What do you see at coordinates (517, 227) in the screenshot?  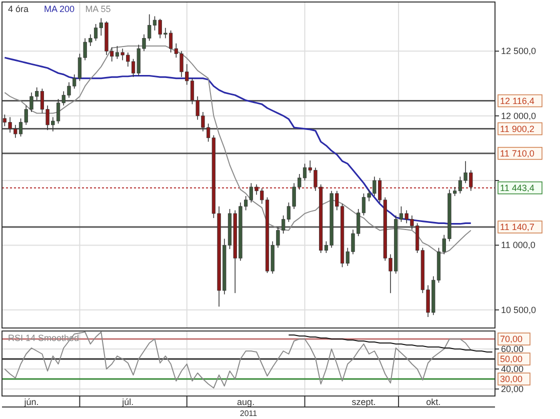 I see `ref-line-label: 11 140,7` at bounding box center [517, 227].